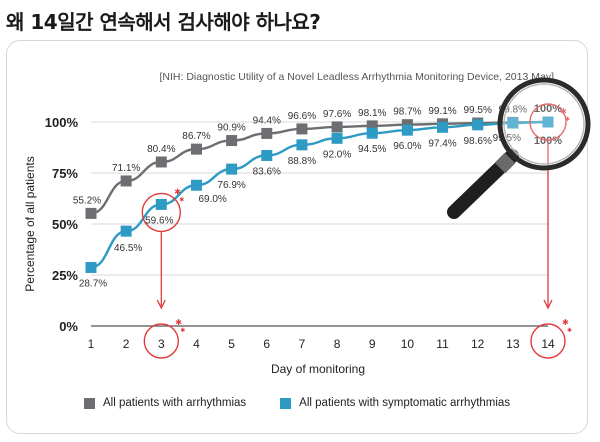 Image resolution: width=600 pixels, height=442 pixels. What do you see at coordinates (231, 128) in the screenshot?
I see `data-label-arrhythmias: 90.9%` at bounding box center [231, 128].